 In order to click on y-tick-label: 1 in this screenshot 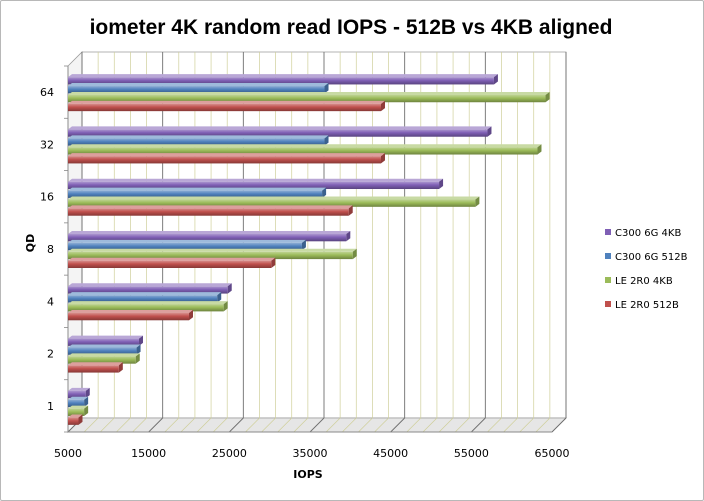, I will do `click(50, 406)`.